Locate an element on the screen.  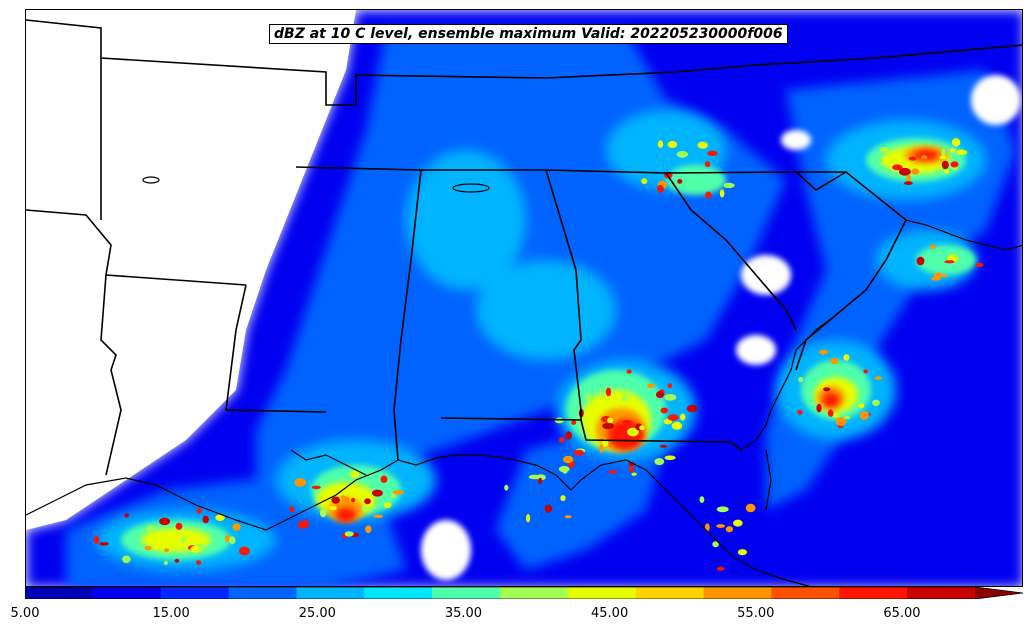
colorbar-tick-label: 55.00 is located at coordinates (756, 613).